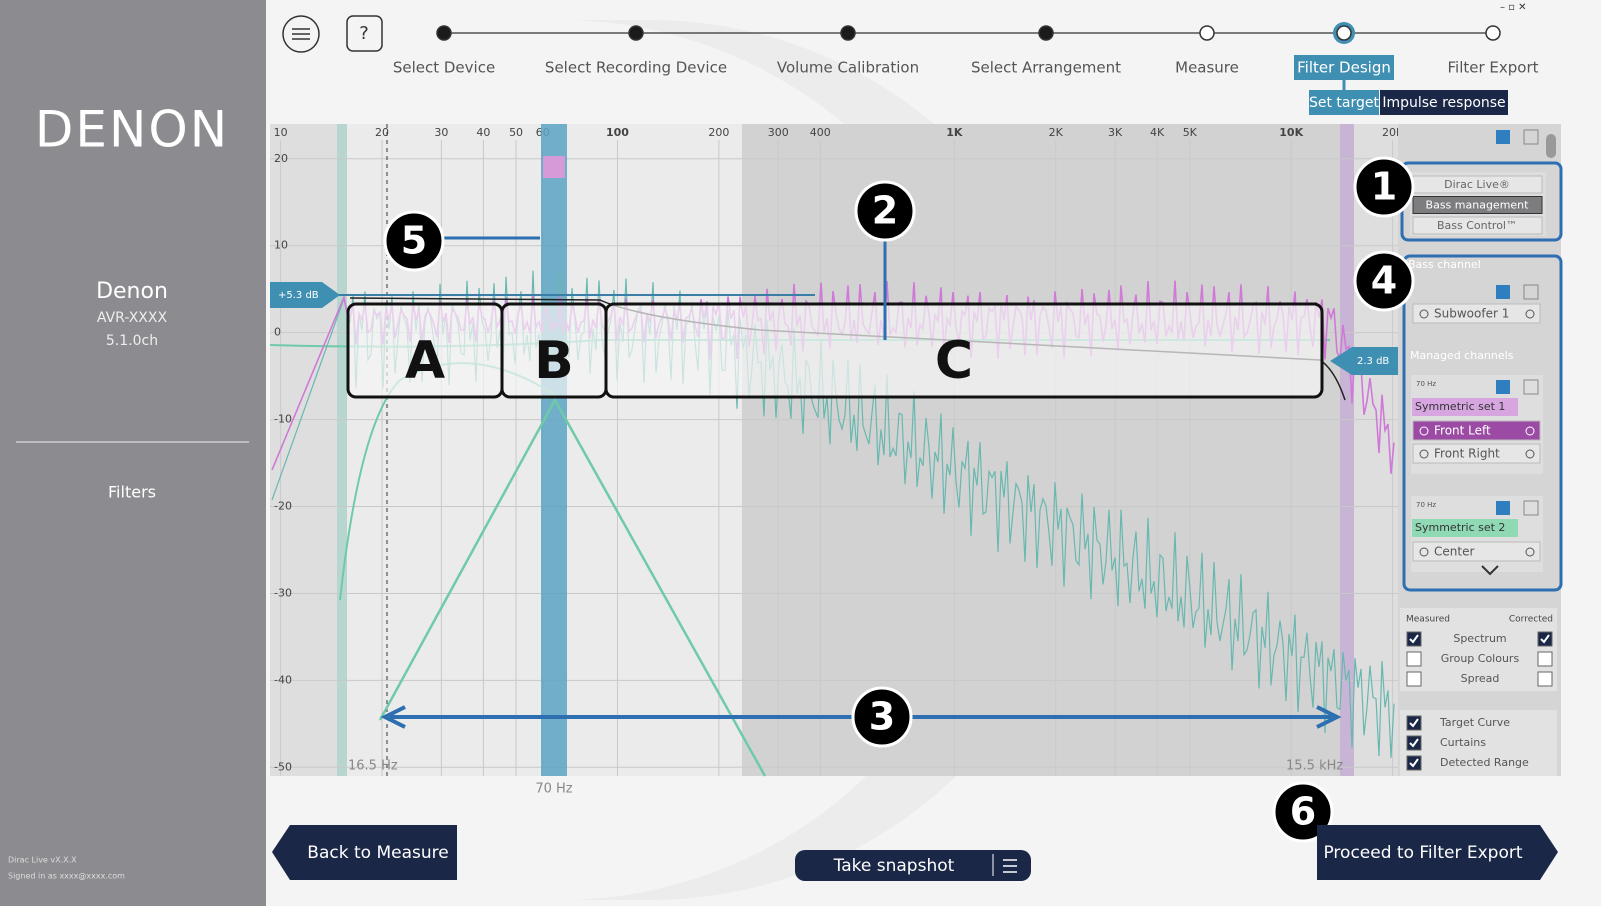  I want to click on mode-option: Bass management, so click(1478, 205).